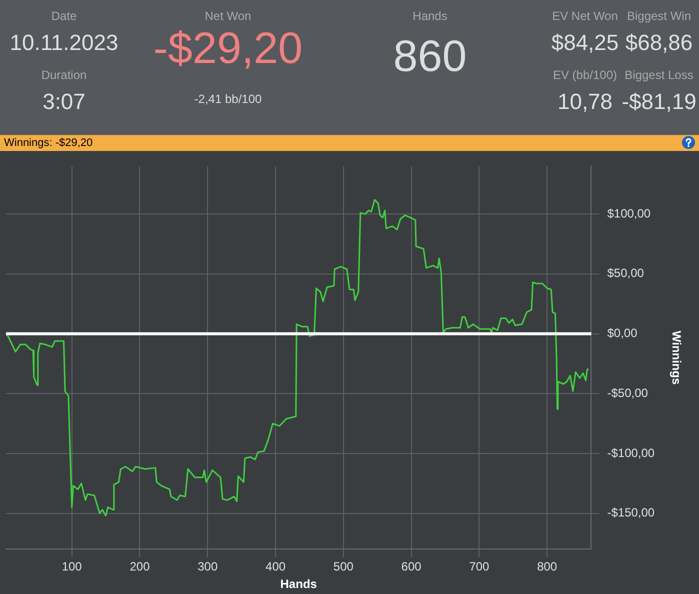 Image resolution: width=699 pixels, height=594 pixels. What do you see at coordinates (585, 101) in the screenshot?
I see `text: 10,78` at bounding box center [585, 101].